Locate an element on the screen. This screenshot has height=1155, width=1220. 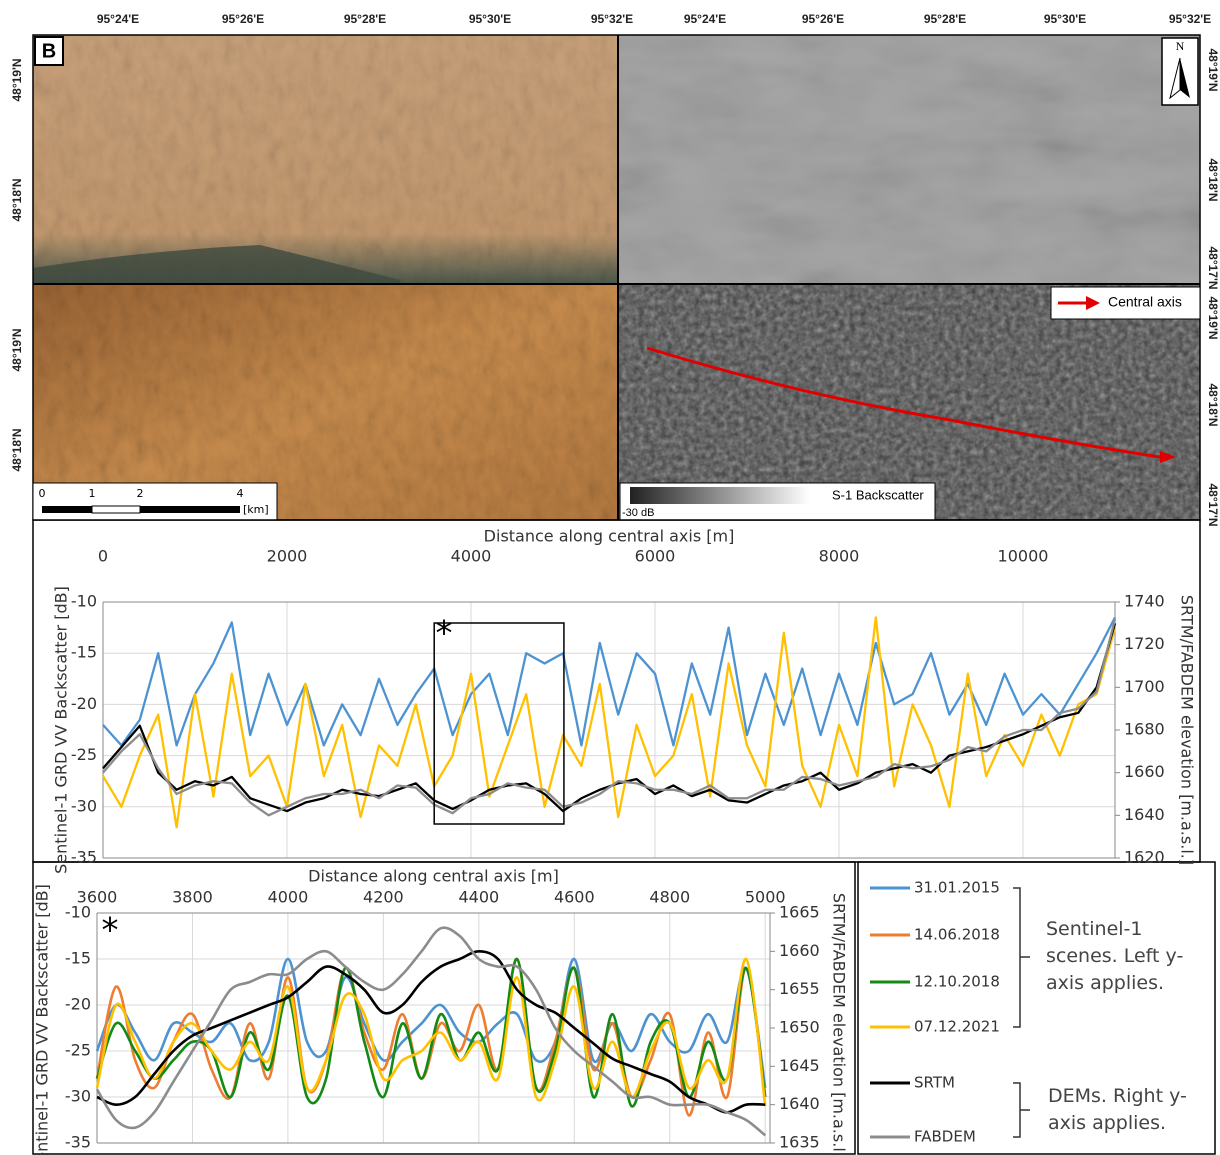
north-label: N is located at coordinates (1180, 46).